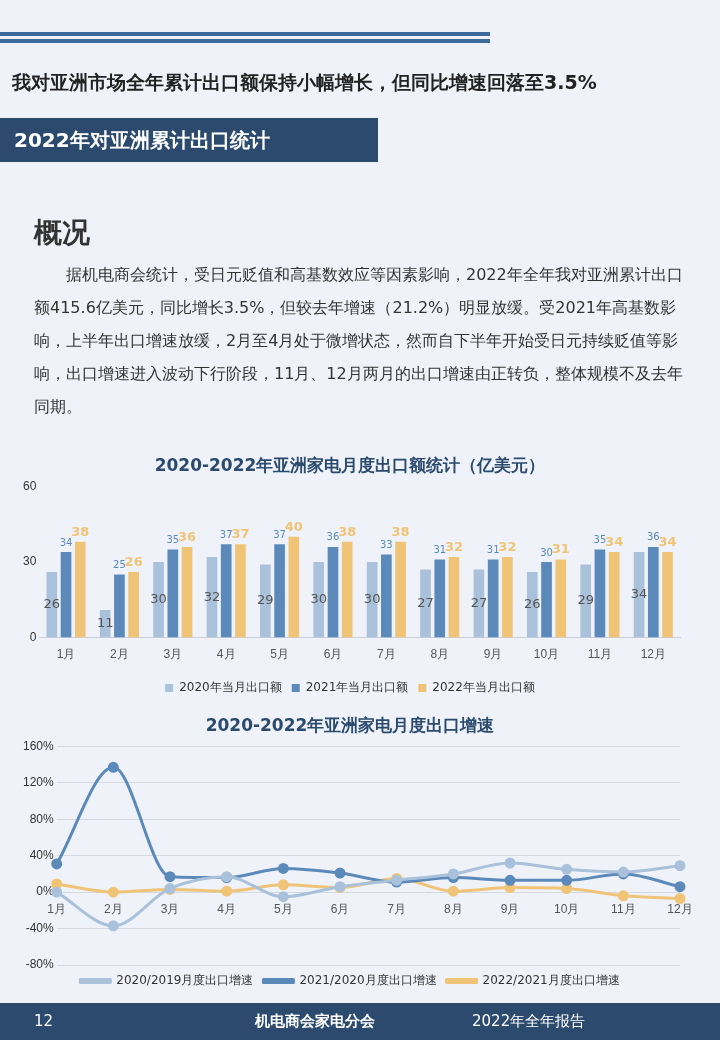 Image resolution: width=720 pixels, height=1040 pixels. I want to click on text: 我对亚洲市场全年累计出口额保持小幅增长，但同比增速回落至3.5%, so click(305, 82).